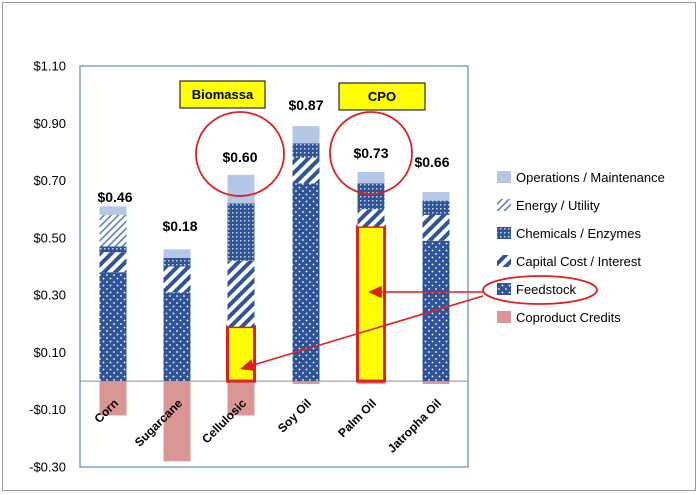 Image resolution: width=700 pixels, height=495 pixels. What do you see at coordinates (306, 150) in the screenshot?
I see `bar-segment-chemicals-enzymes-soy-oil` at bounding box center [306, 150].